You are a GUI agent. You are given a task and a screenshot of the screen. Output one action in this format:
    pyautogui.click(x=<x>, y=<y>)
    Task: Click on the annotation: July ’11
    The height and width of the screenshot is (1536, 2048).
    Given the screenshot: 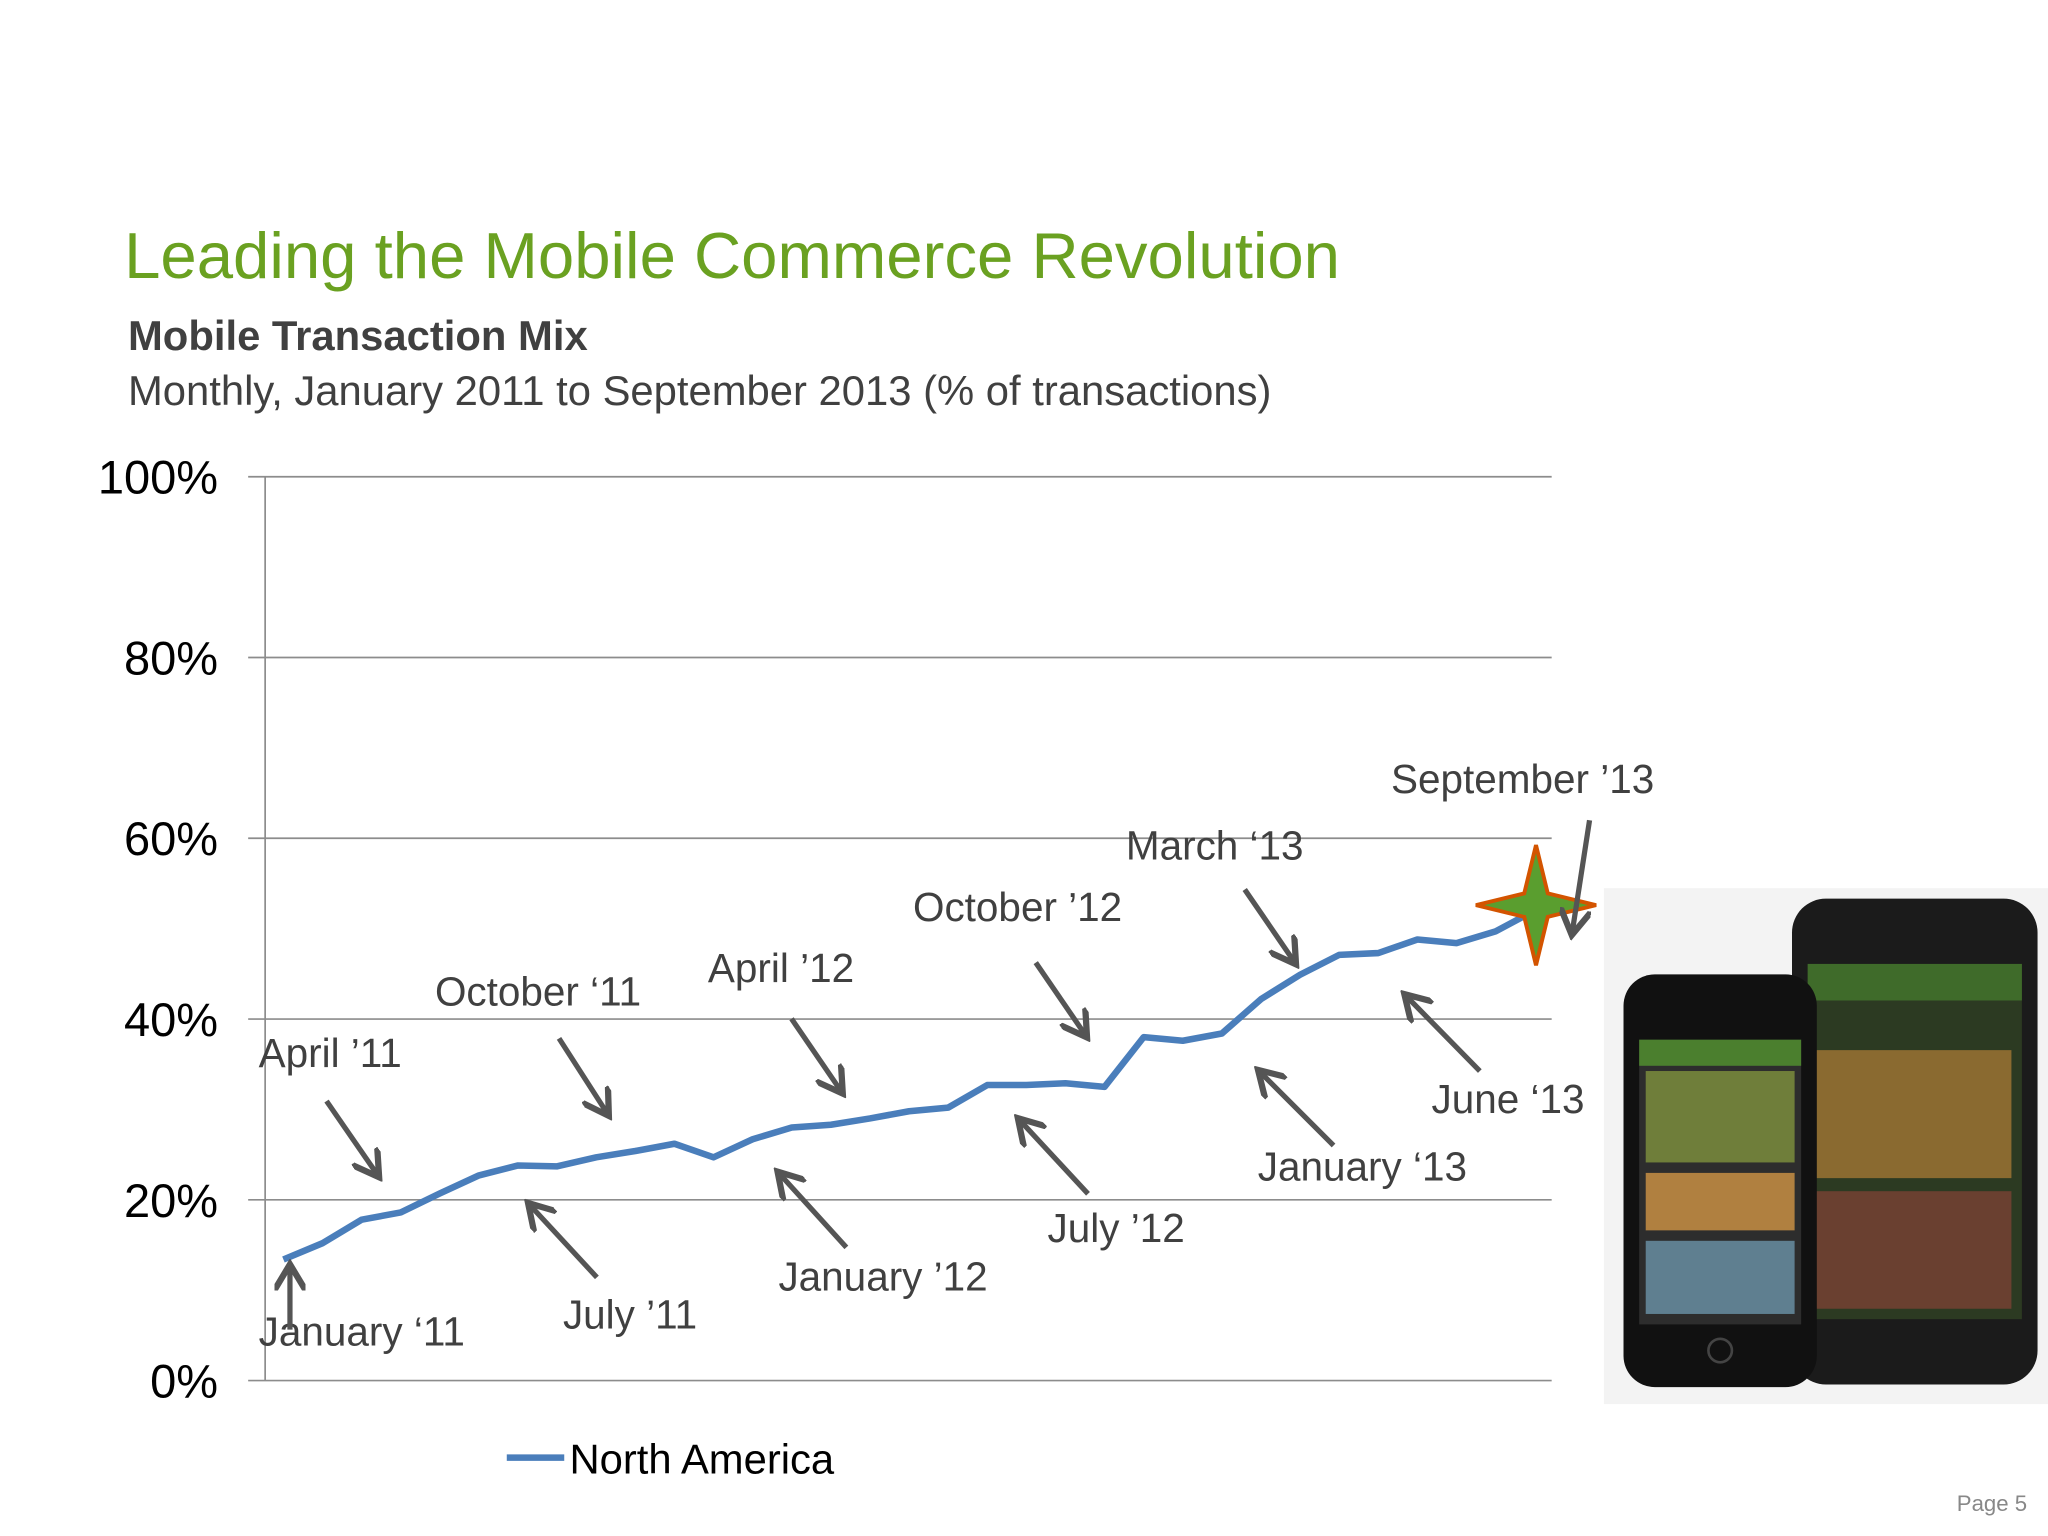 What is the action you would take?
    pyautogui.click(x=630, y=1314)
    